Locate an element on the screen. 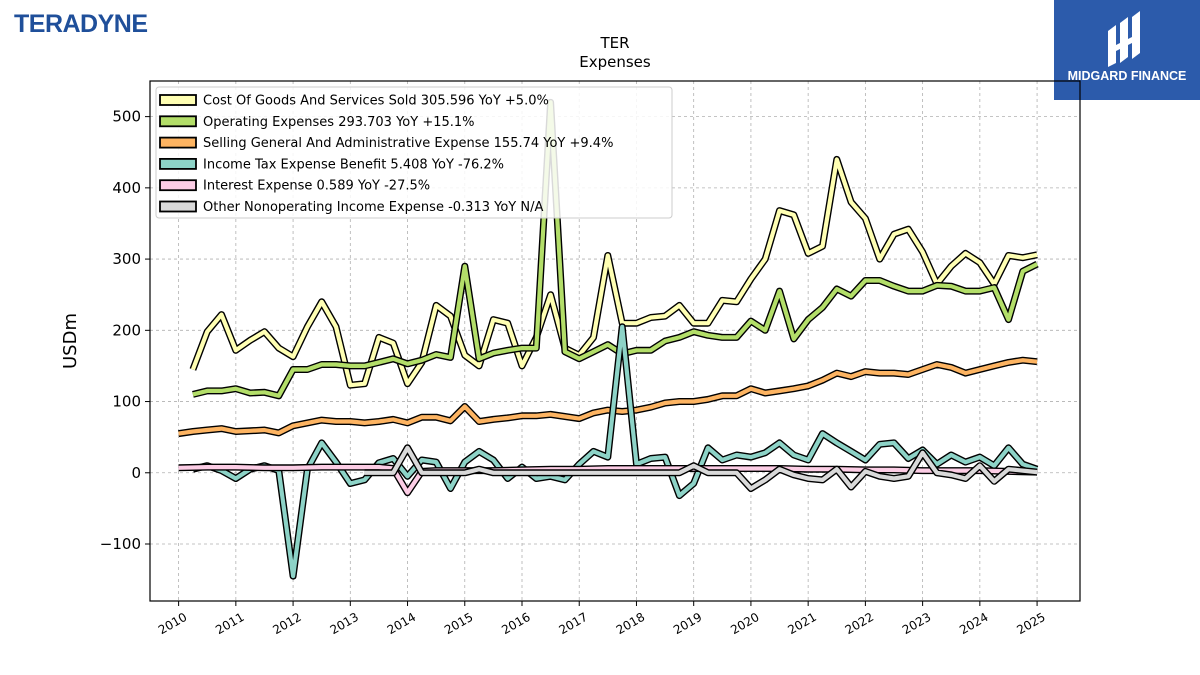 The image size is (1200, 675). legend-swatch-other is located at coordinates (178, 206).